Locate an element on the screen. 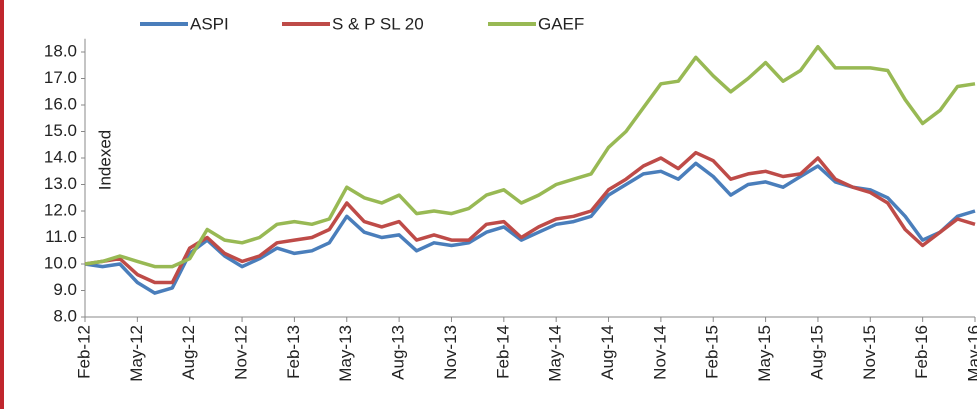 Image resolution: width=977 pixels, height=409 pixels. x-tick-label: May-13 is located at coordinates (345, 353).